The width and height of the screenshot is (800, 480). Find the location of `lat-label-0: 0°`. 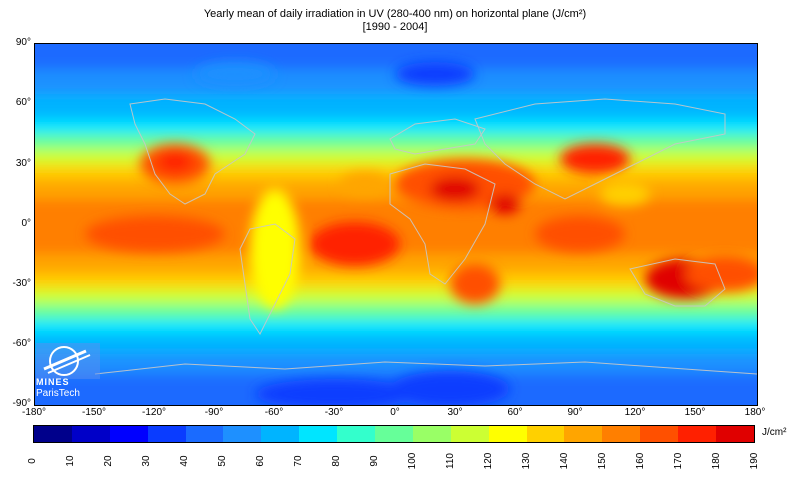

lat-label-0: 0° is located at coordinates (26, 223).